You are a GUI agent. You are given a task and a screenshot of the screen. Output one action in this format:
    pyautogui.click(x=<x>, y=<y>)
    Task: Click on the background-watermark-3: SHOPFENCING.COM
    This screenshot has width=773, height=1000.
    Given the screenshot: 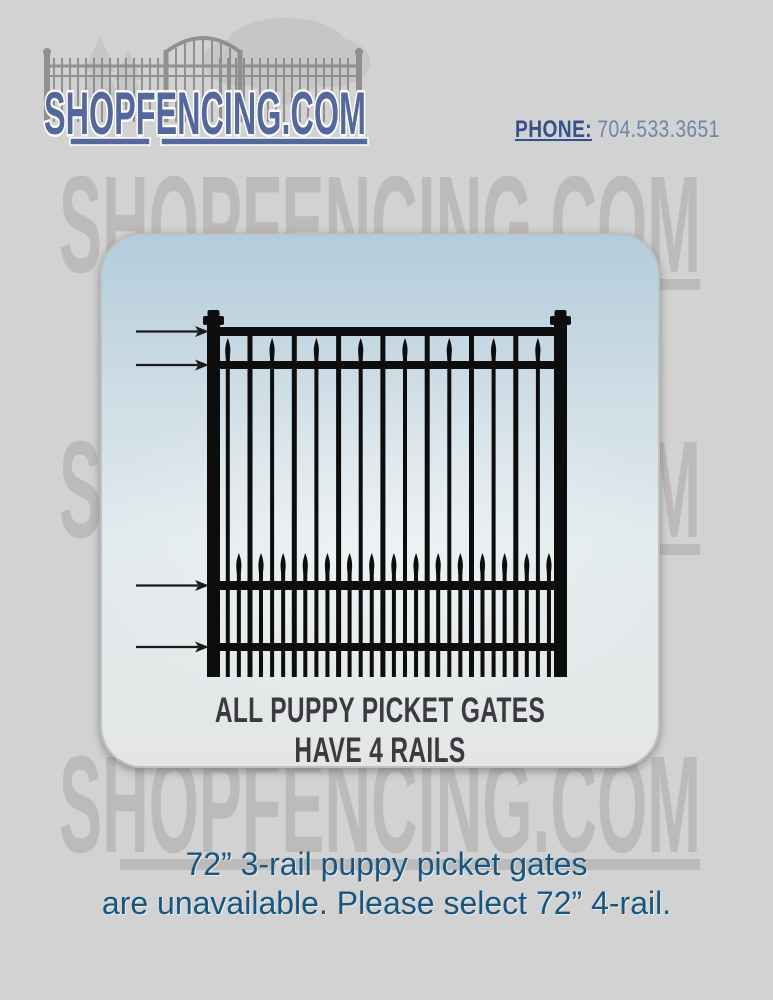 What is the action you would take?
    pyautogui.click(x=380, y=813)
    